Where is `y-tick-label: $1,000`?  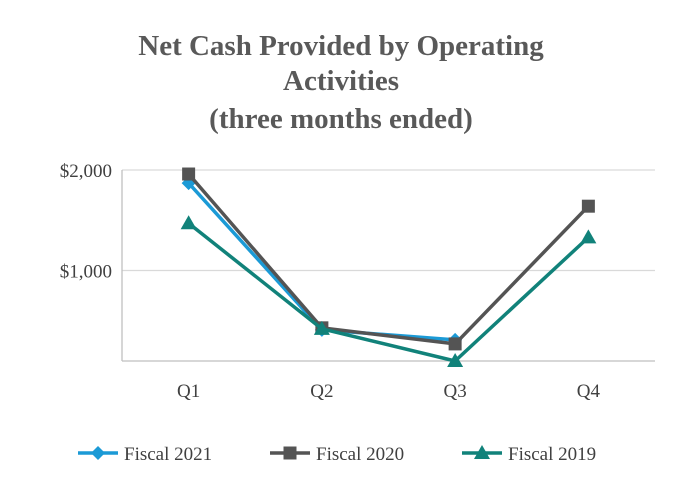
y-tick-label: $1,000 is located at coordinates (86, 272).